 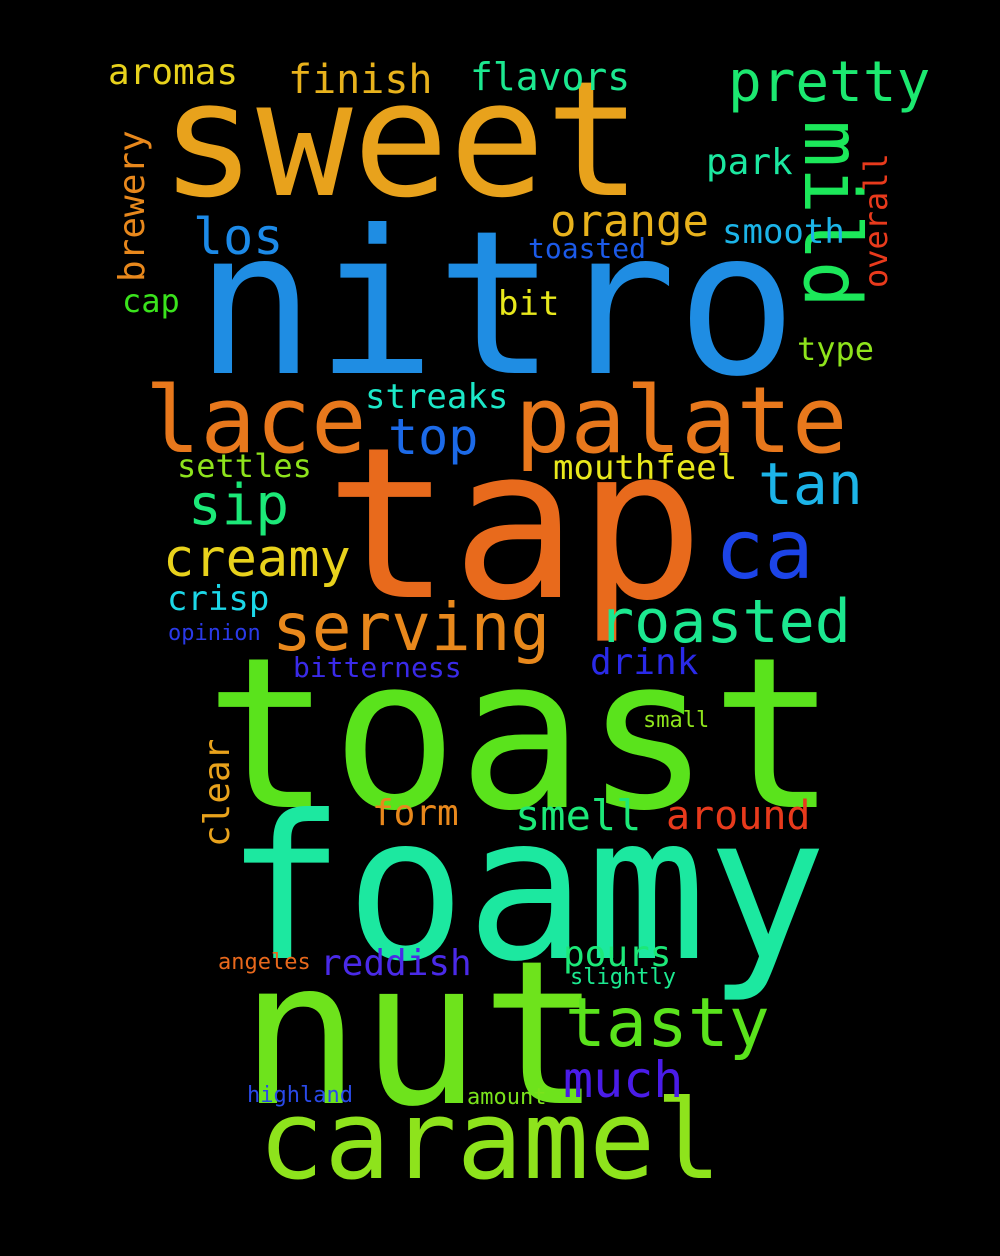 What do you see at coordinates (829, 82) in the screenshot?
I see `word: pretty` at bounding box center [829, 82].